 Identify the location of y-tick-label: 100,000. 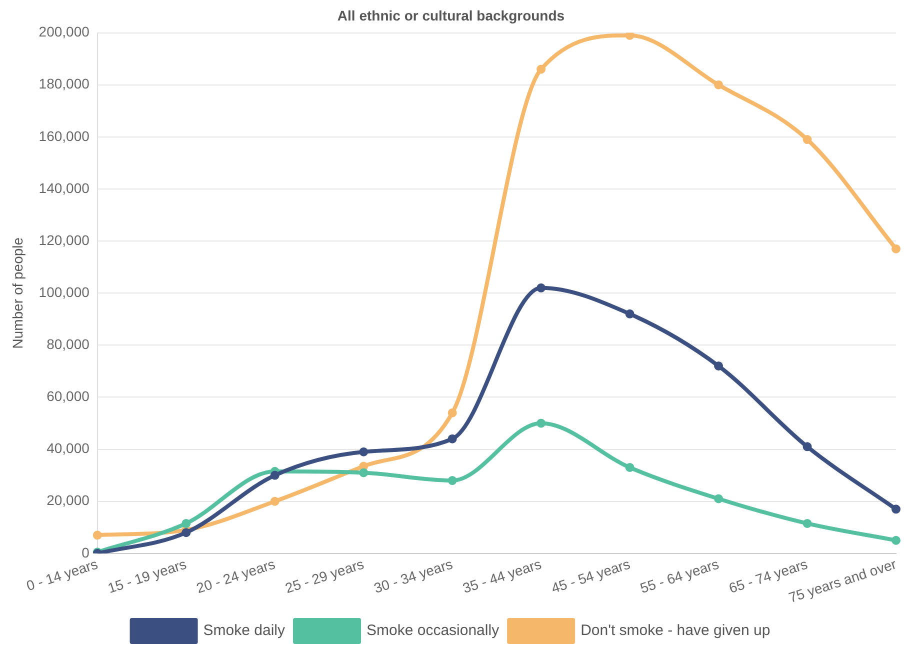
(64, 292).